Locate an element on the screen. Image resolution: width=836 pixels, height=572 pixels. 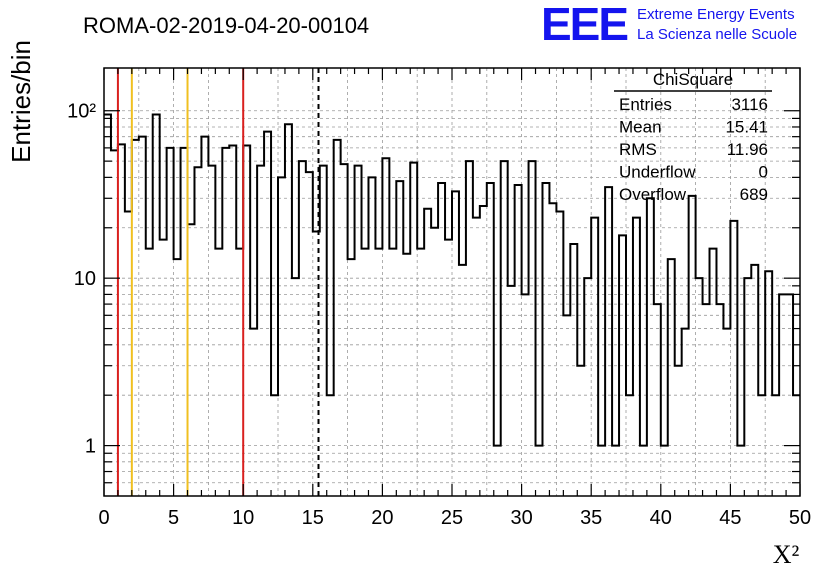
stats-row-value: 0 is located at coordinates (763, 172).